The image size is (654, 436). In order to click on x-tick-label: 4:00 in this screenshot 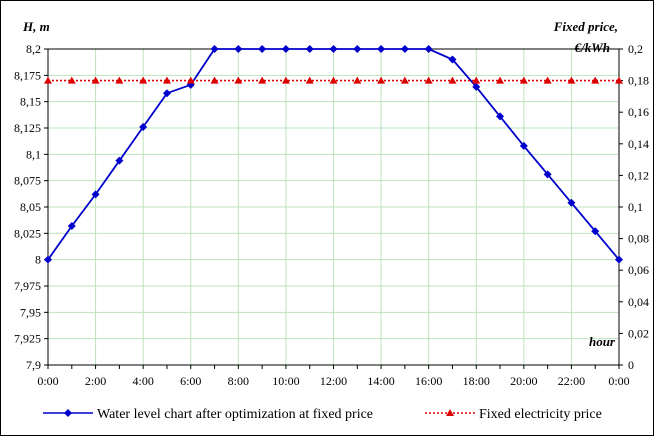, I will do `click(142, 381)`.